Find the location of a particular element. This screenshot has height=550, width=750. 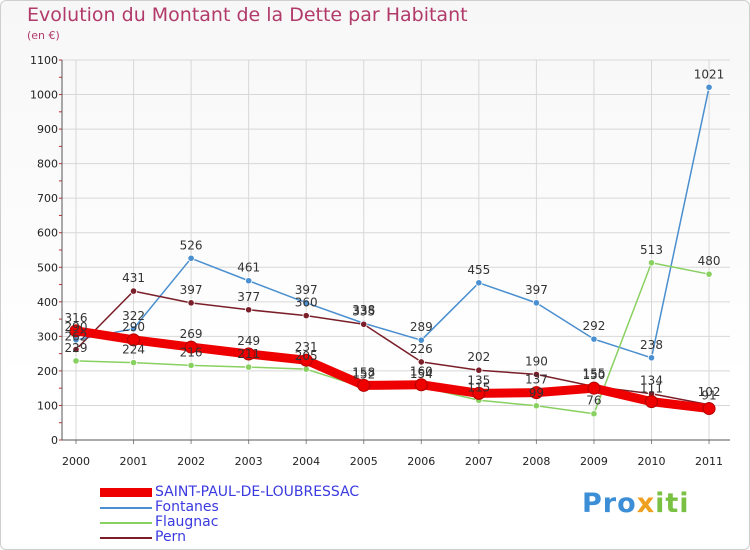

y-tick-label: 700 is located at coordinates (47, 198).